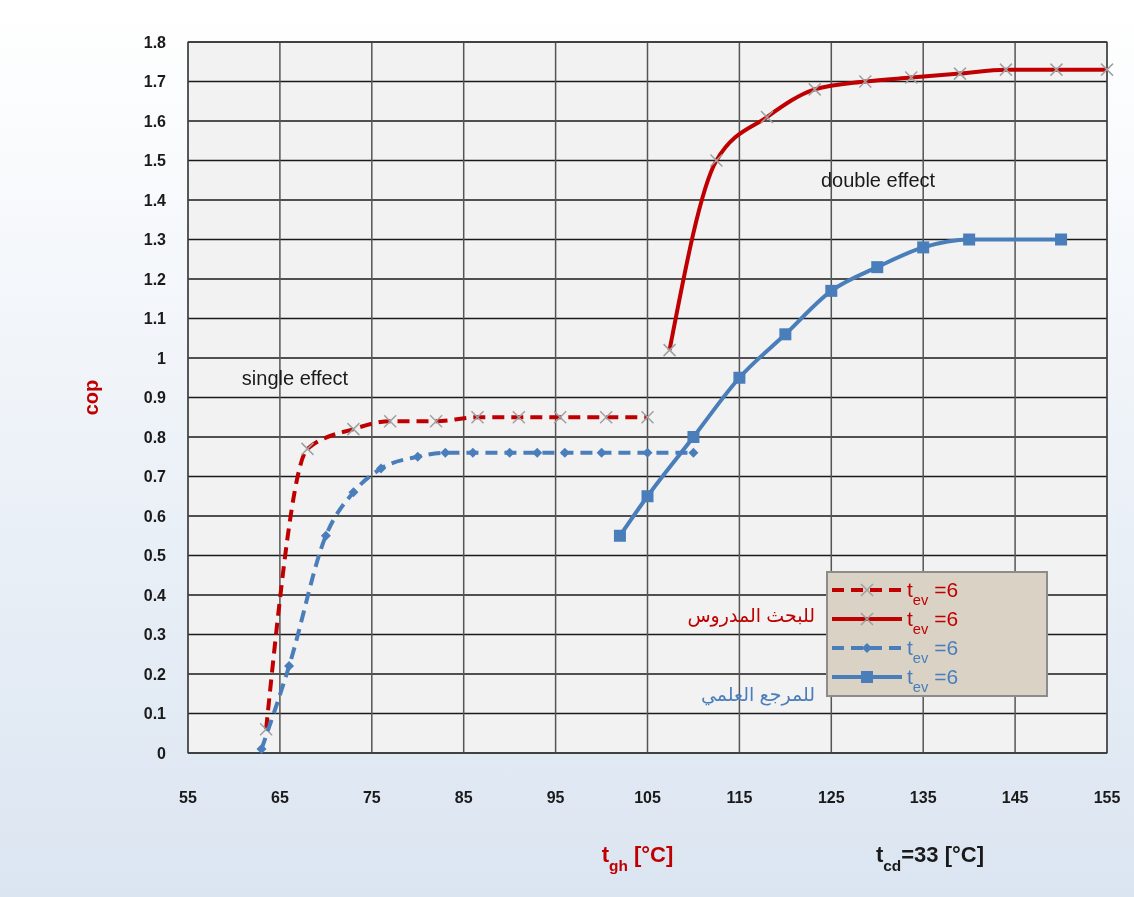  What do you see at coordinates (155, 161) in the screenshot?
I see `y-tick-label: 1.5` at bounding box center [155, 161].